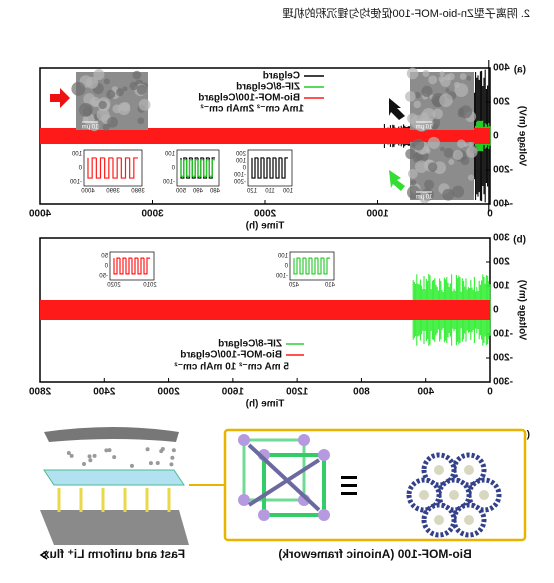  What do you see at coordinates (374, 554) in the screenshot?
I see `framework-caption: Bio-MOF-100 (Anionic framework)` at bounding box center [374, 554].